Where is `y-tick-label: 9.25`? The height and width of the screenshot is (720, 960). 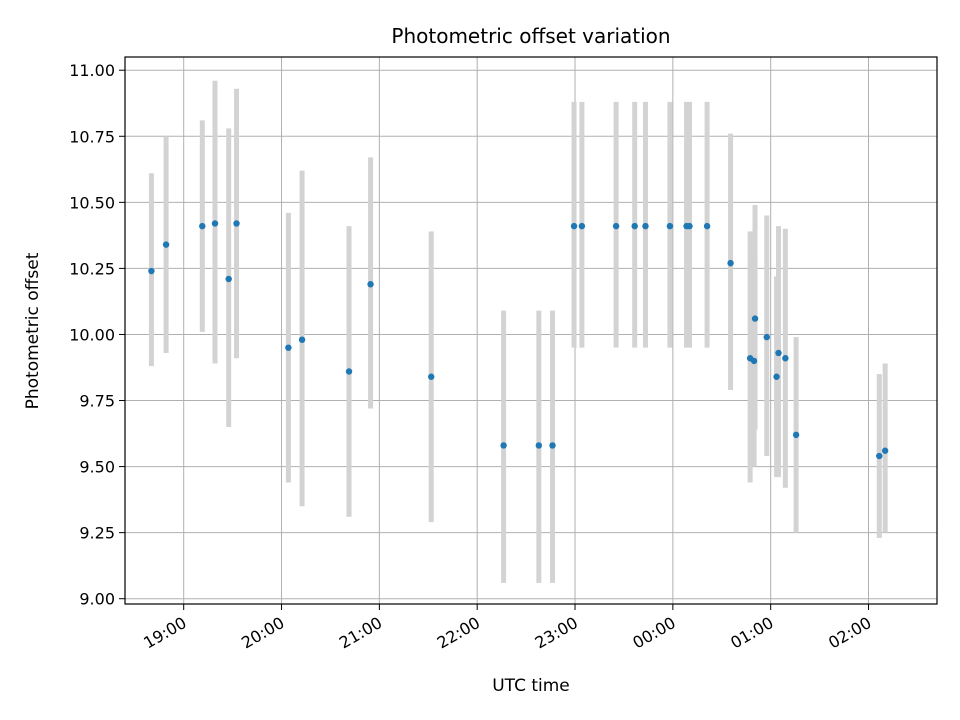 y-tick-label: 9.25 is located at coordinates (97, 533).